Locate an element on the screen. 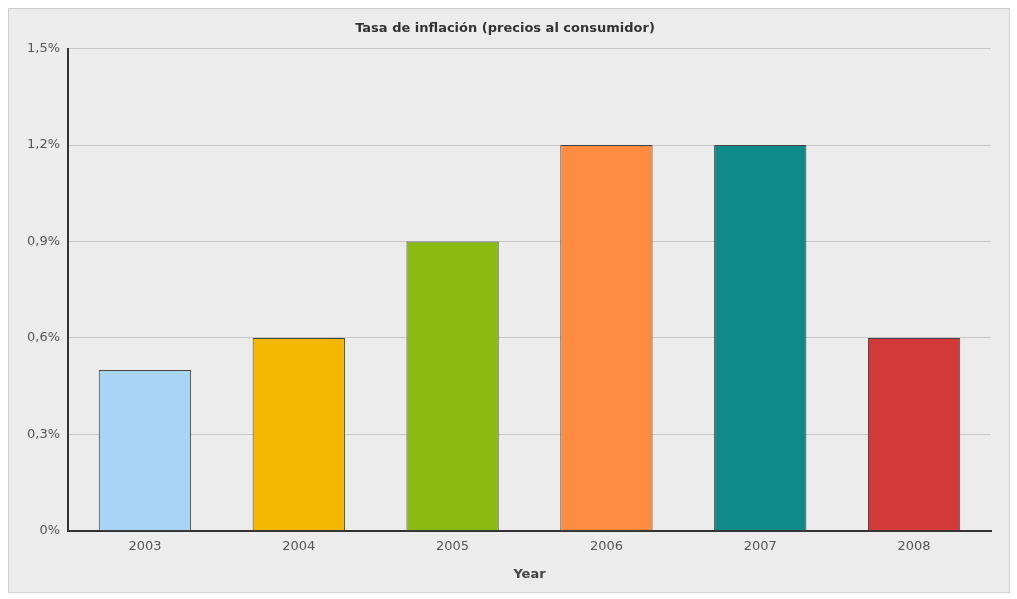  x-tick-label: 2005 is located at coordinates (453, 545).